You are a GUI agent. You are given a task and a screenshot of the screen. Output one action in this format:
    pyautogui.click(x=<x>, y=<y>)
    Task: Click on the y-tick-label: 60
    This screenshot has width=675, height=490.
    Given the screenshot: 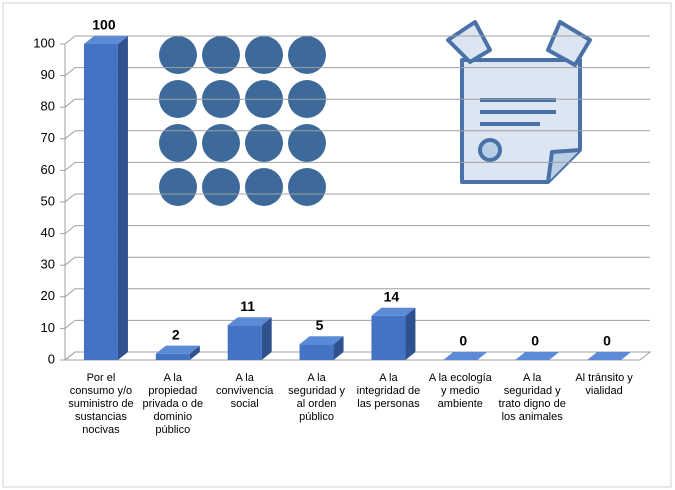 What is the action you would take?
    pyautogui.click(x=48, y=169)
    